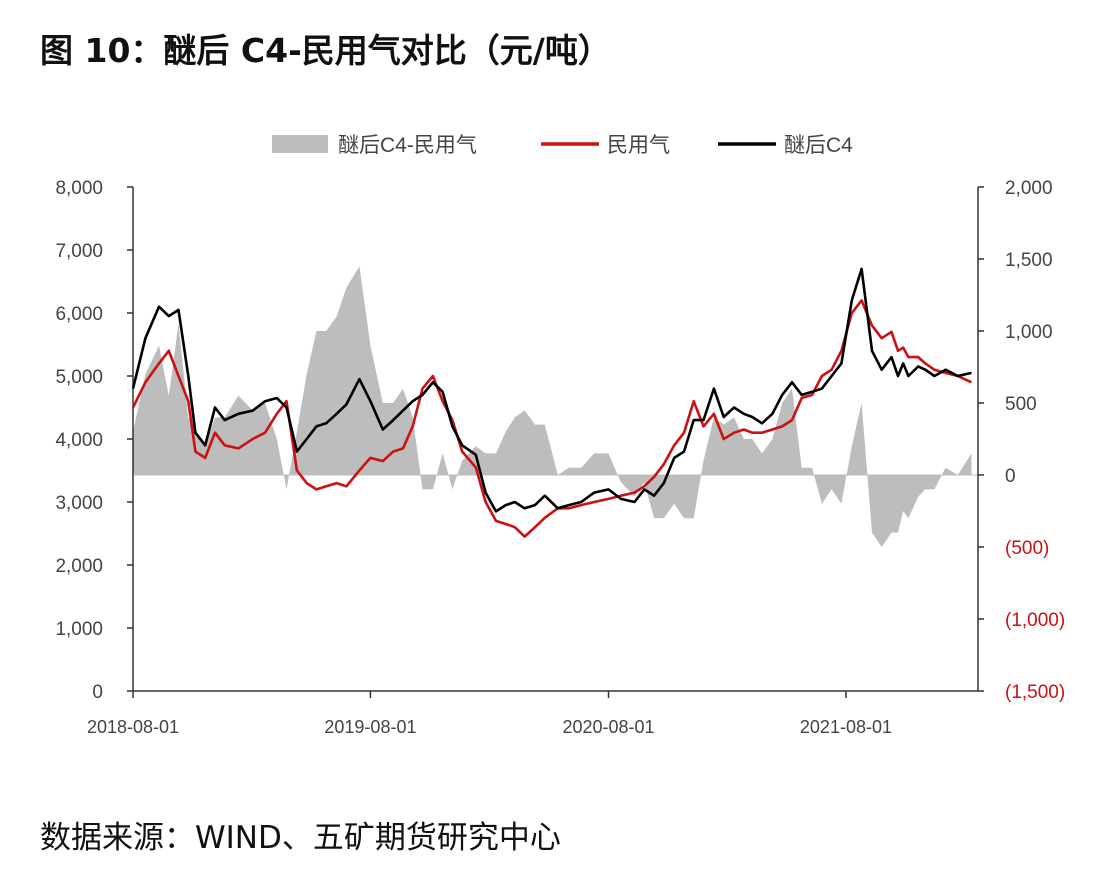  What do you see at coordinates (1021, 404) in the screenshot?
I see `right-tick-label: 500` at bounding box center [1021, 404].